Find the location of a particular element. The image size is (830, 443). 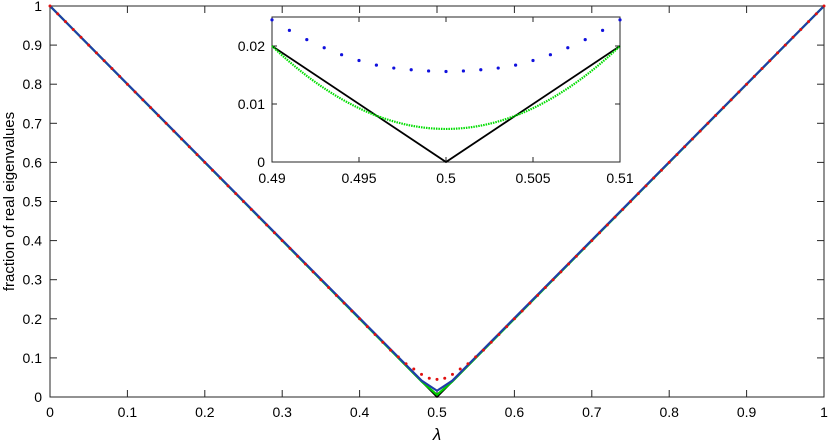

y-tick-label: 0 is located at coordinates (38, 397).